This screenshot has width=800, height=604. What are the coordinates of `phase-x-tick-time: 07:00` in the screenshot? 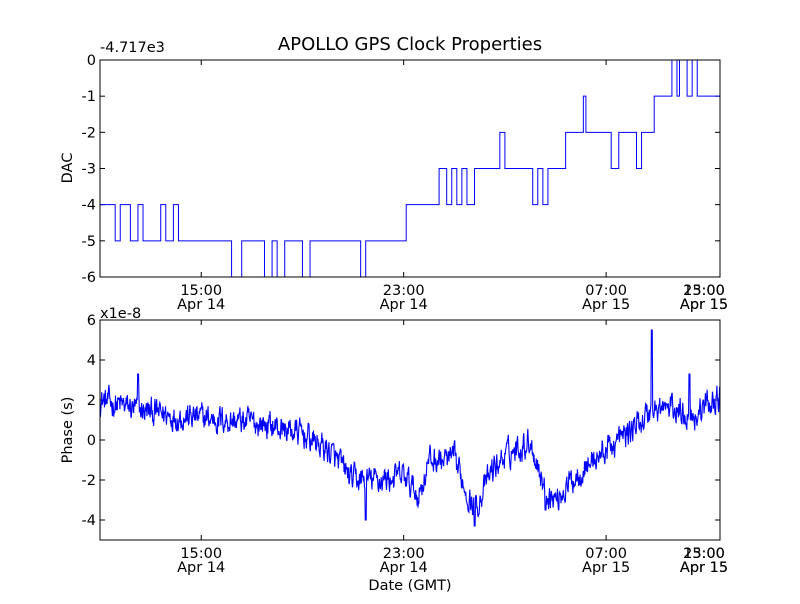 It's located at (606, 554).